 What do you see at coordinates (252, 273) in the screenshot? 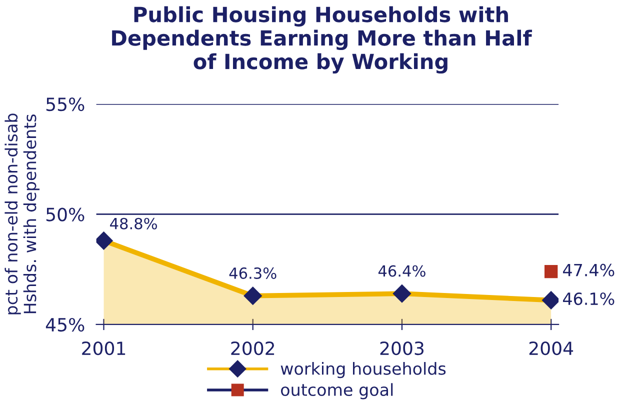
I see `data-label: 46.3%` at bounding box center [252, 273].